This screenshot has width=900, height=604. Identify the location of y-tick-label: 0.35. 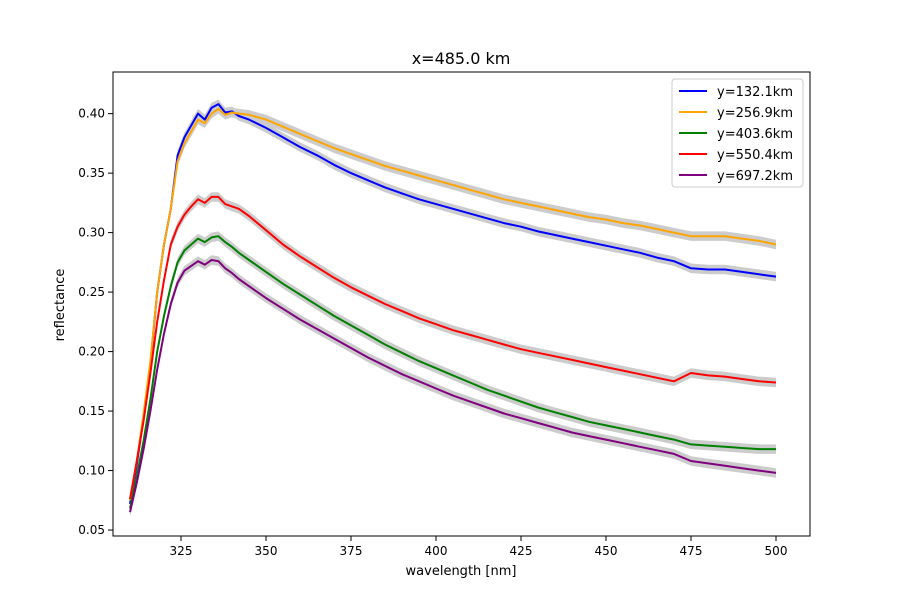
(91, 173).